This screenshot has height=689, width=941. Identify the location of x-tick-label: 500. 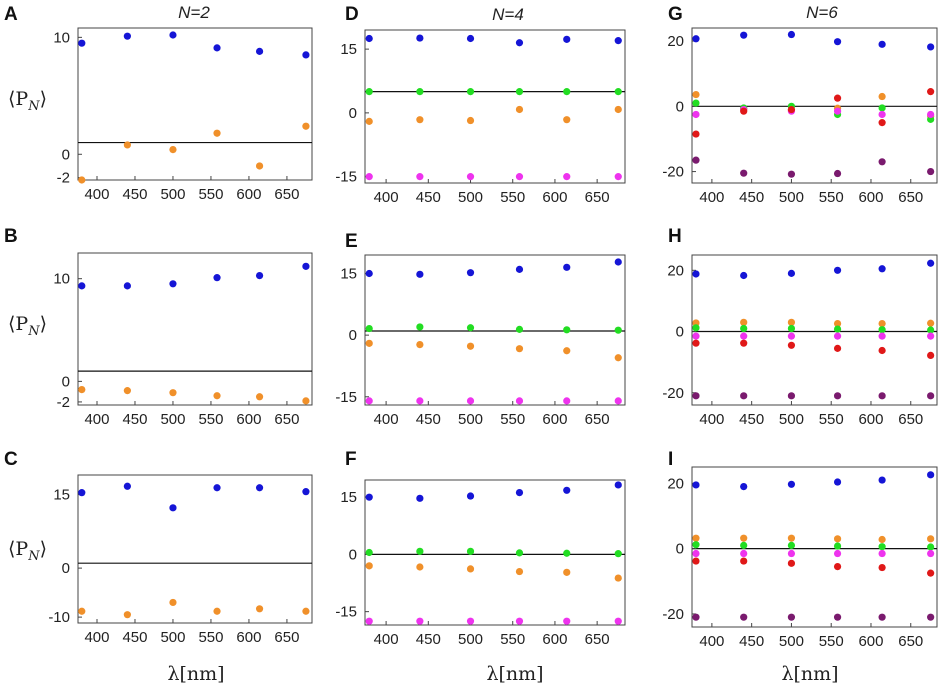
(470, 639).